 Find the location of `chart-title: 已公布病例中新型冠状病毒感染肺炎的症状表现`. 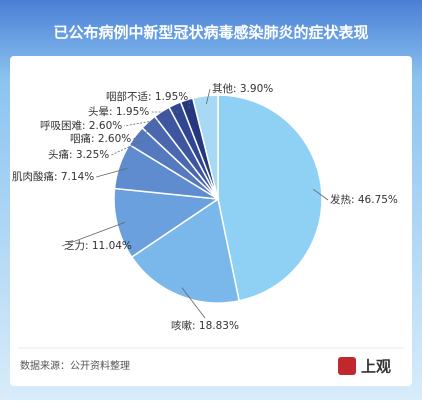

chart-title: 已公布病例中新型冠状病毒感染肺炎的症状表现 is located at coordinates (210, 33).